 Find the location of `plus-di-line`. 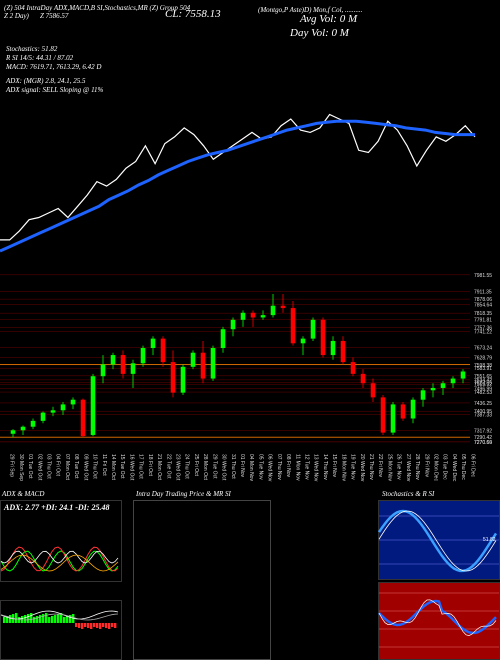

plus-di-line is located at coordinates (59, 561).